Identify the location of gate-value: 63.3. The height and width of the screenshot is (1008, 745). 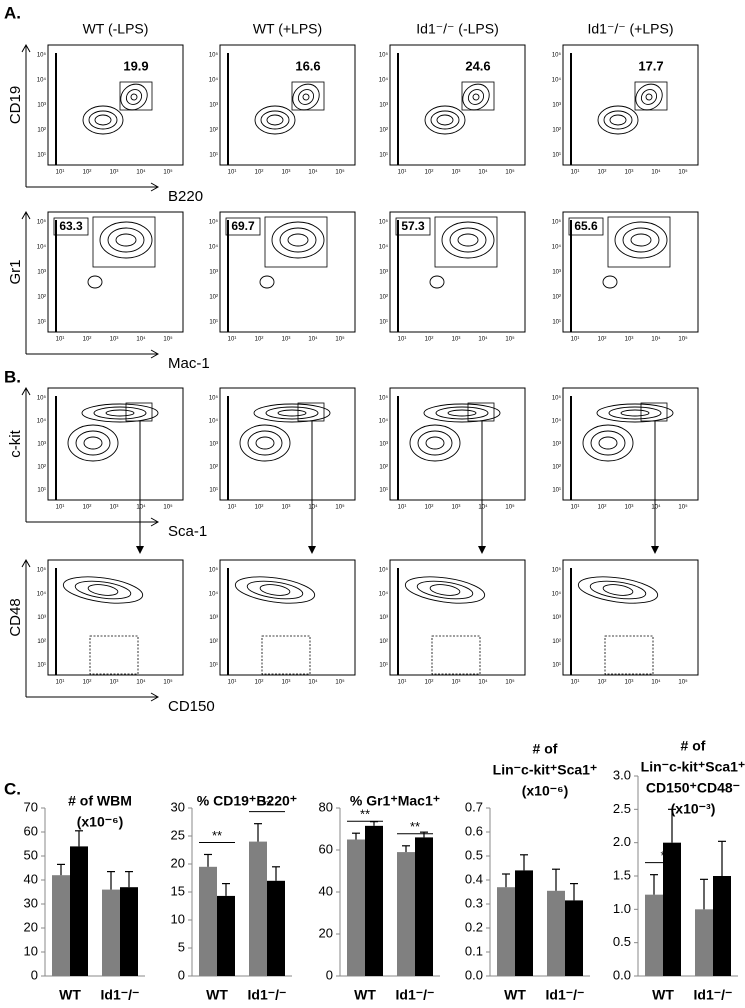
(71, 226).